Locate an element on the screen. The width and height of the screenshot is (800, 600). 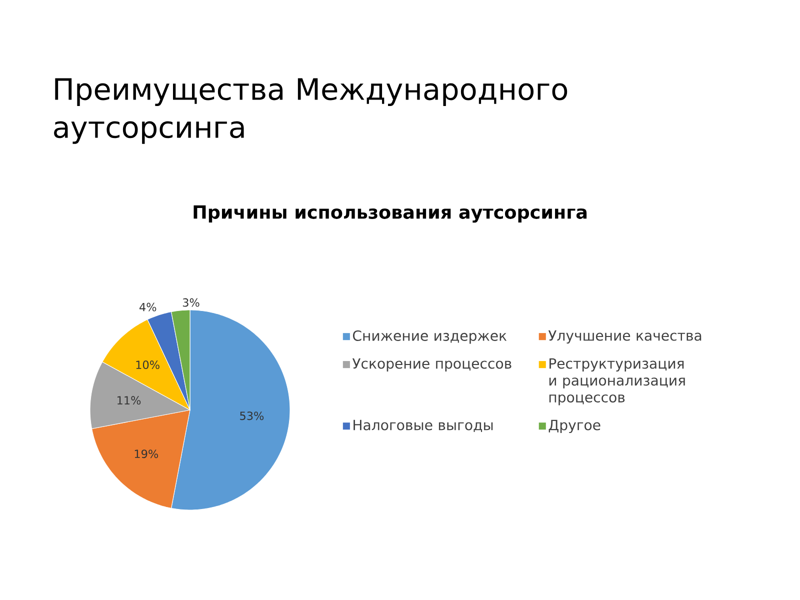
legend-label: Улучшение качества is located at coordinates (625, 337).